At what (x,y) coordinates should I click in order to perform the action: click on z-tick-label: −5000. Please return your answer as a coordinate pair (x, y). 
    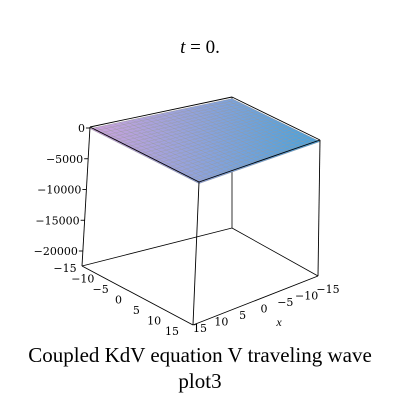
    Looking at the image, I should click on (64, 159).